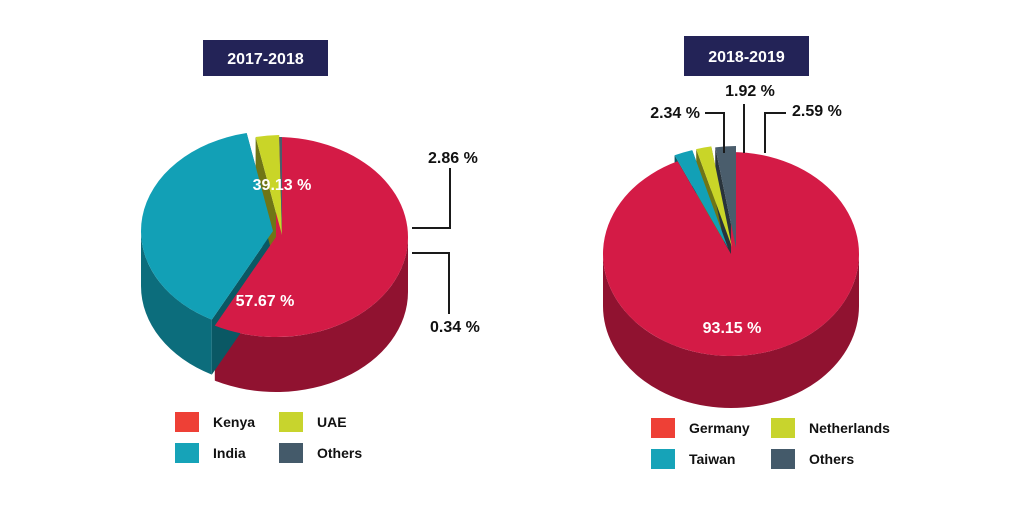 The height and width of the screenshot is (508, 1024). What do you see at coordinates (719, 428) in the screenshot?
I see `legend-label-germany: Germany` at bounding box center [719, 428].